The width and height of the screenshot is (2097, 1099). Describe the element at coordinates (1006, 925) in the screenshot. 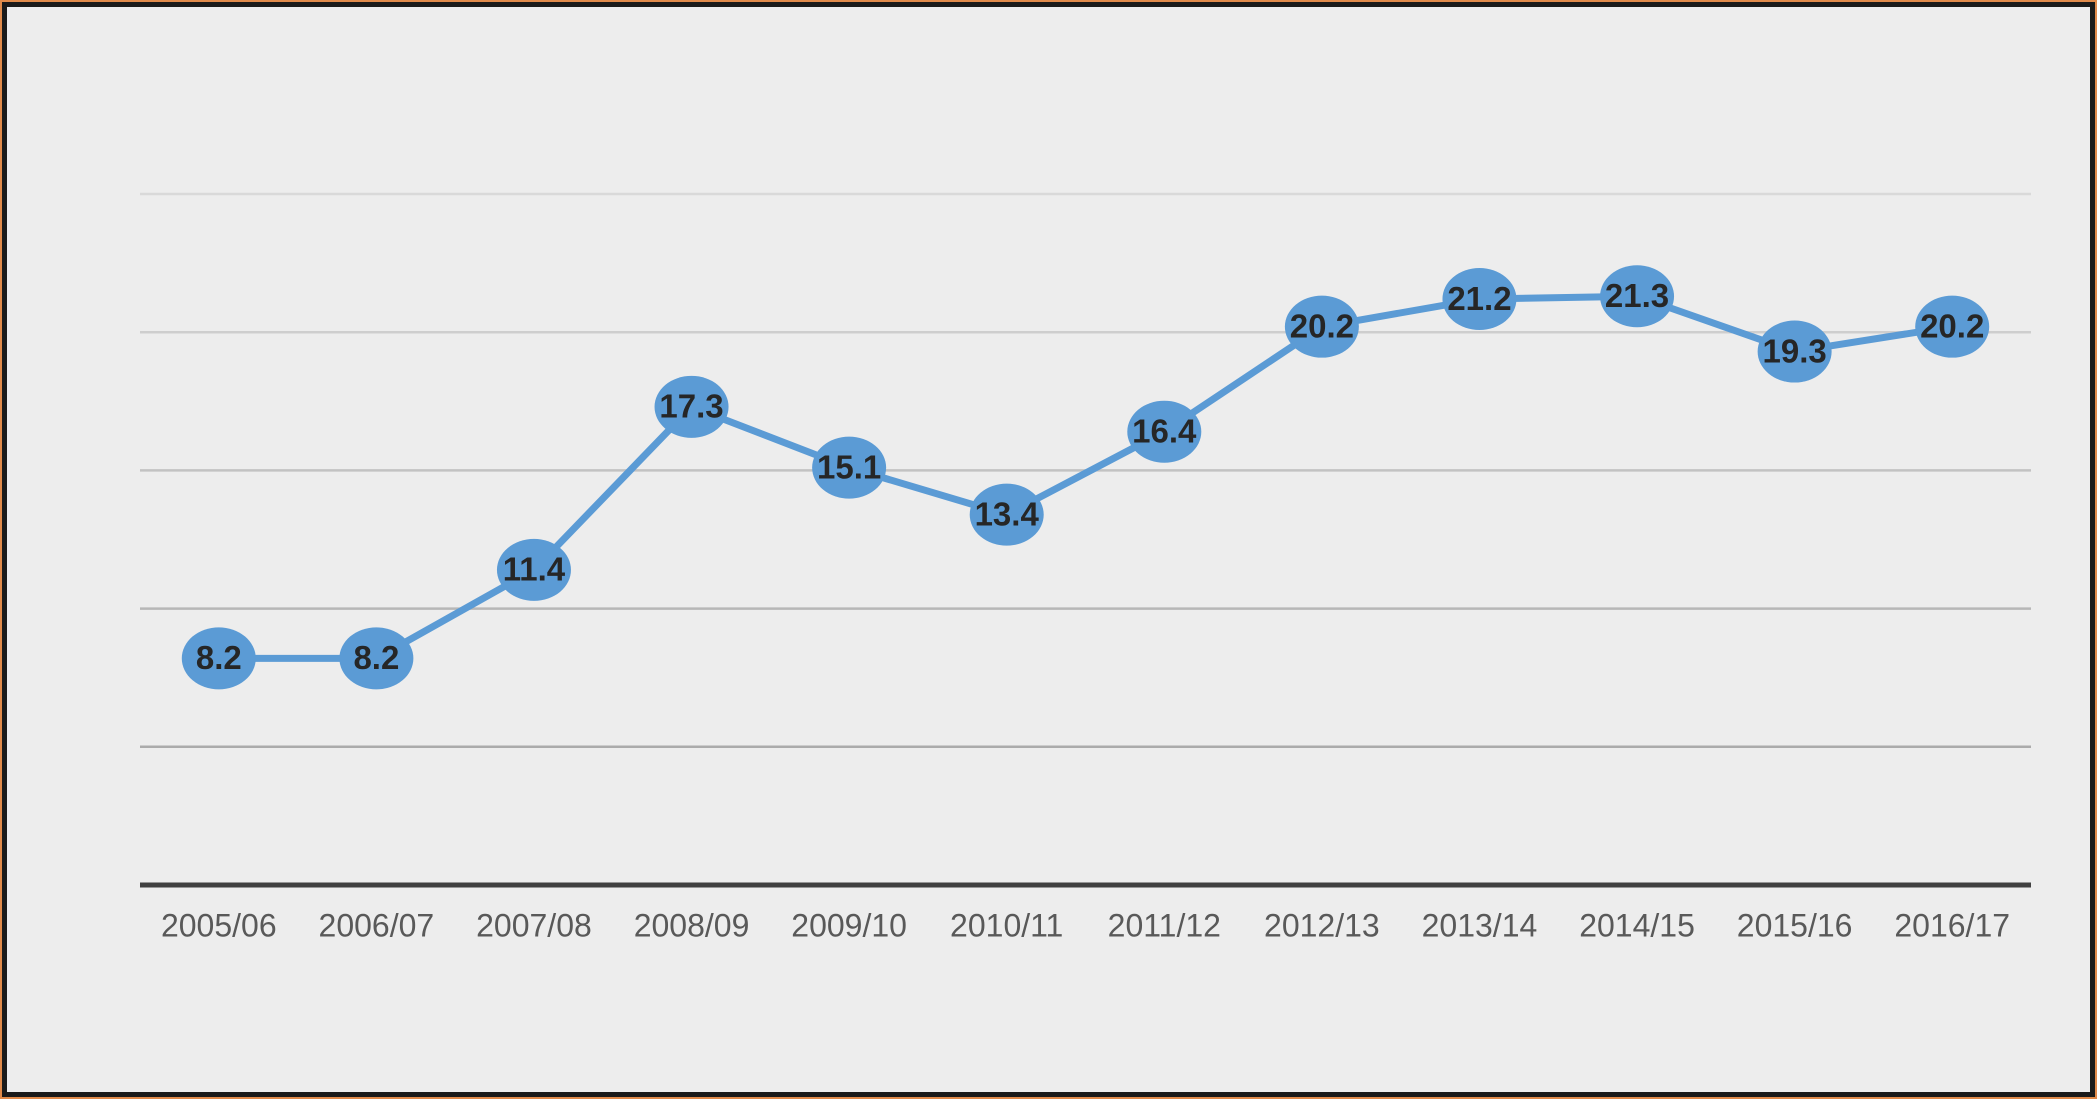

I see `x-tick-label: 2010/11` at that location.